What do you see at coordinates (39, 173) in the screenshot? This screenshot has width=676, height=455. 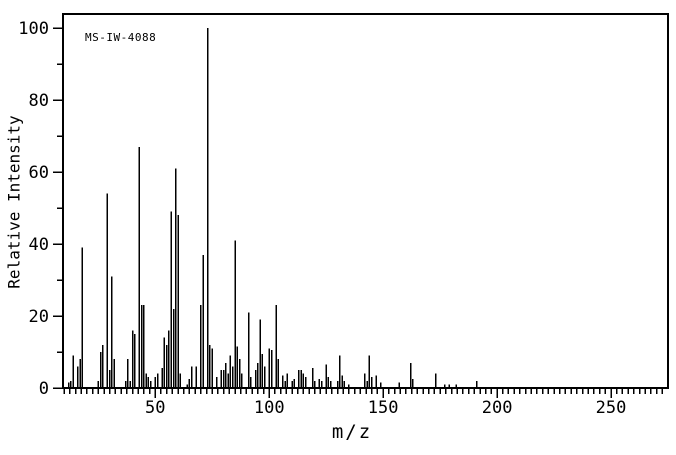 I see `y-tick-label: 60` at bounding box center [39, 173].